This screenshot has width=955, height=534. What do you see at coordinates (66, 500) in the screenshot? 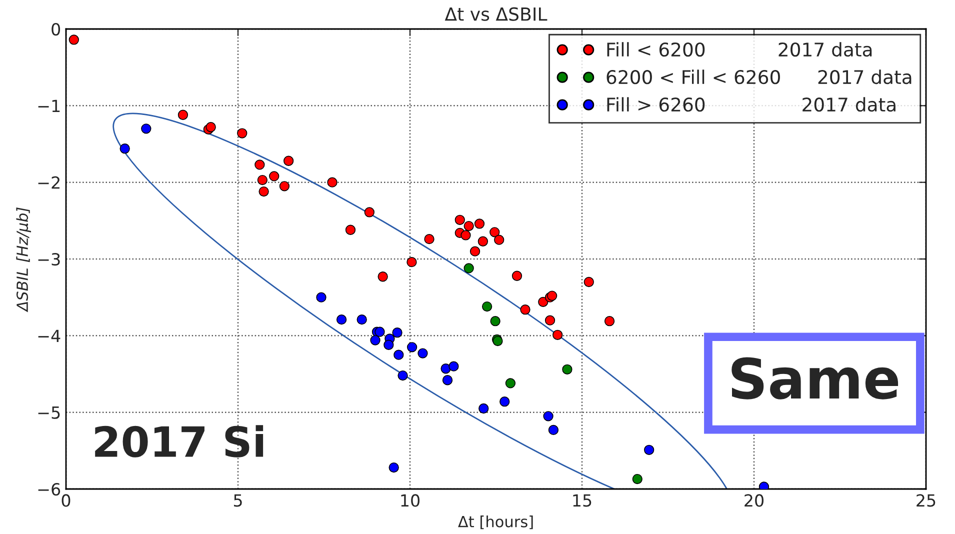
I see `x-tick-label: 0` at bounding box center [66, 500].